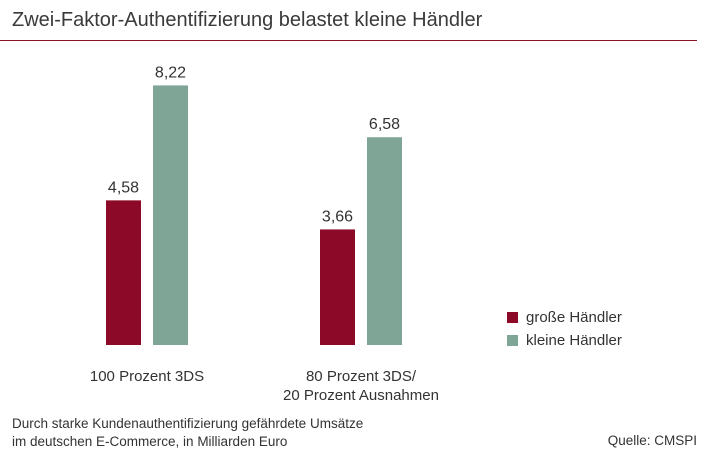  What do you see at coordinates (147, 376) in the screenshot?
I see `category-label-1-line-1: 100 Prozent 3DS` at bounding box center [147, 376].